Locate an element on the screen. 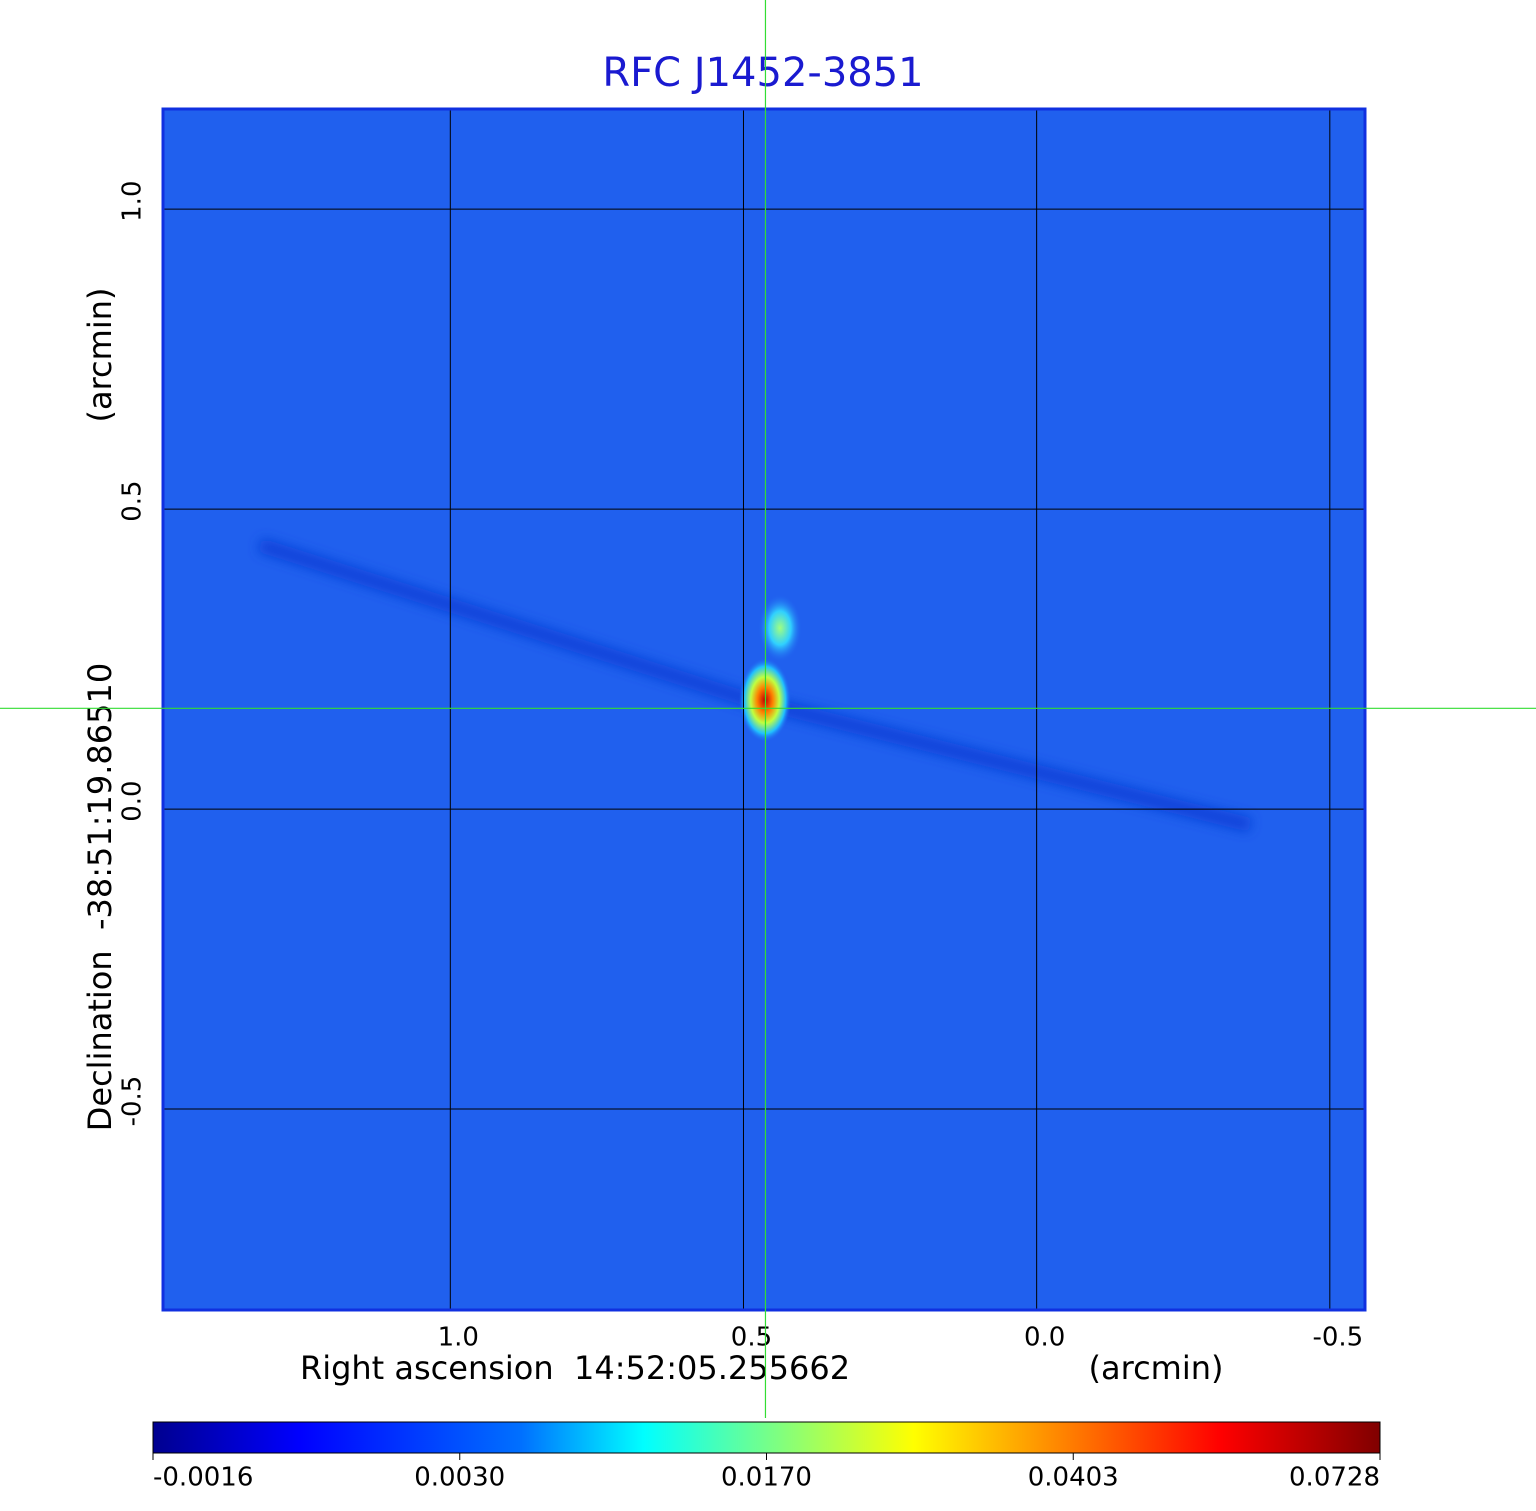  y-tick-label: 0.0 is located at coordinates (133, 800).